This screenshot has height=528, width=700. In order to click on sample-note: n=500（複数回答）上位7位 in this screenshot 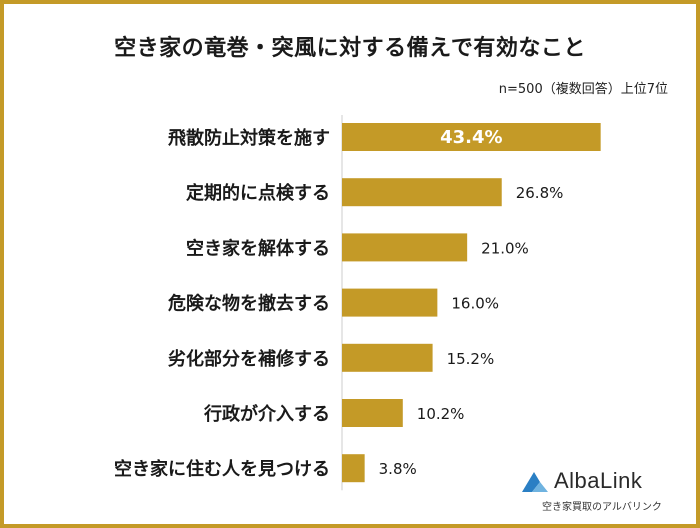, I will do `click(583, 89)`.